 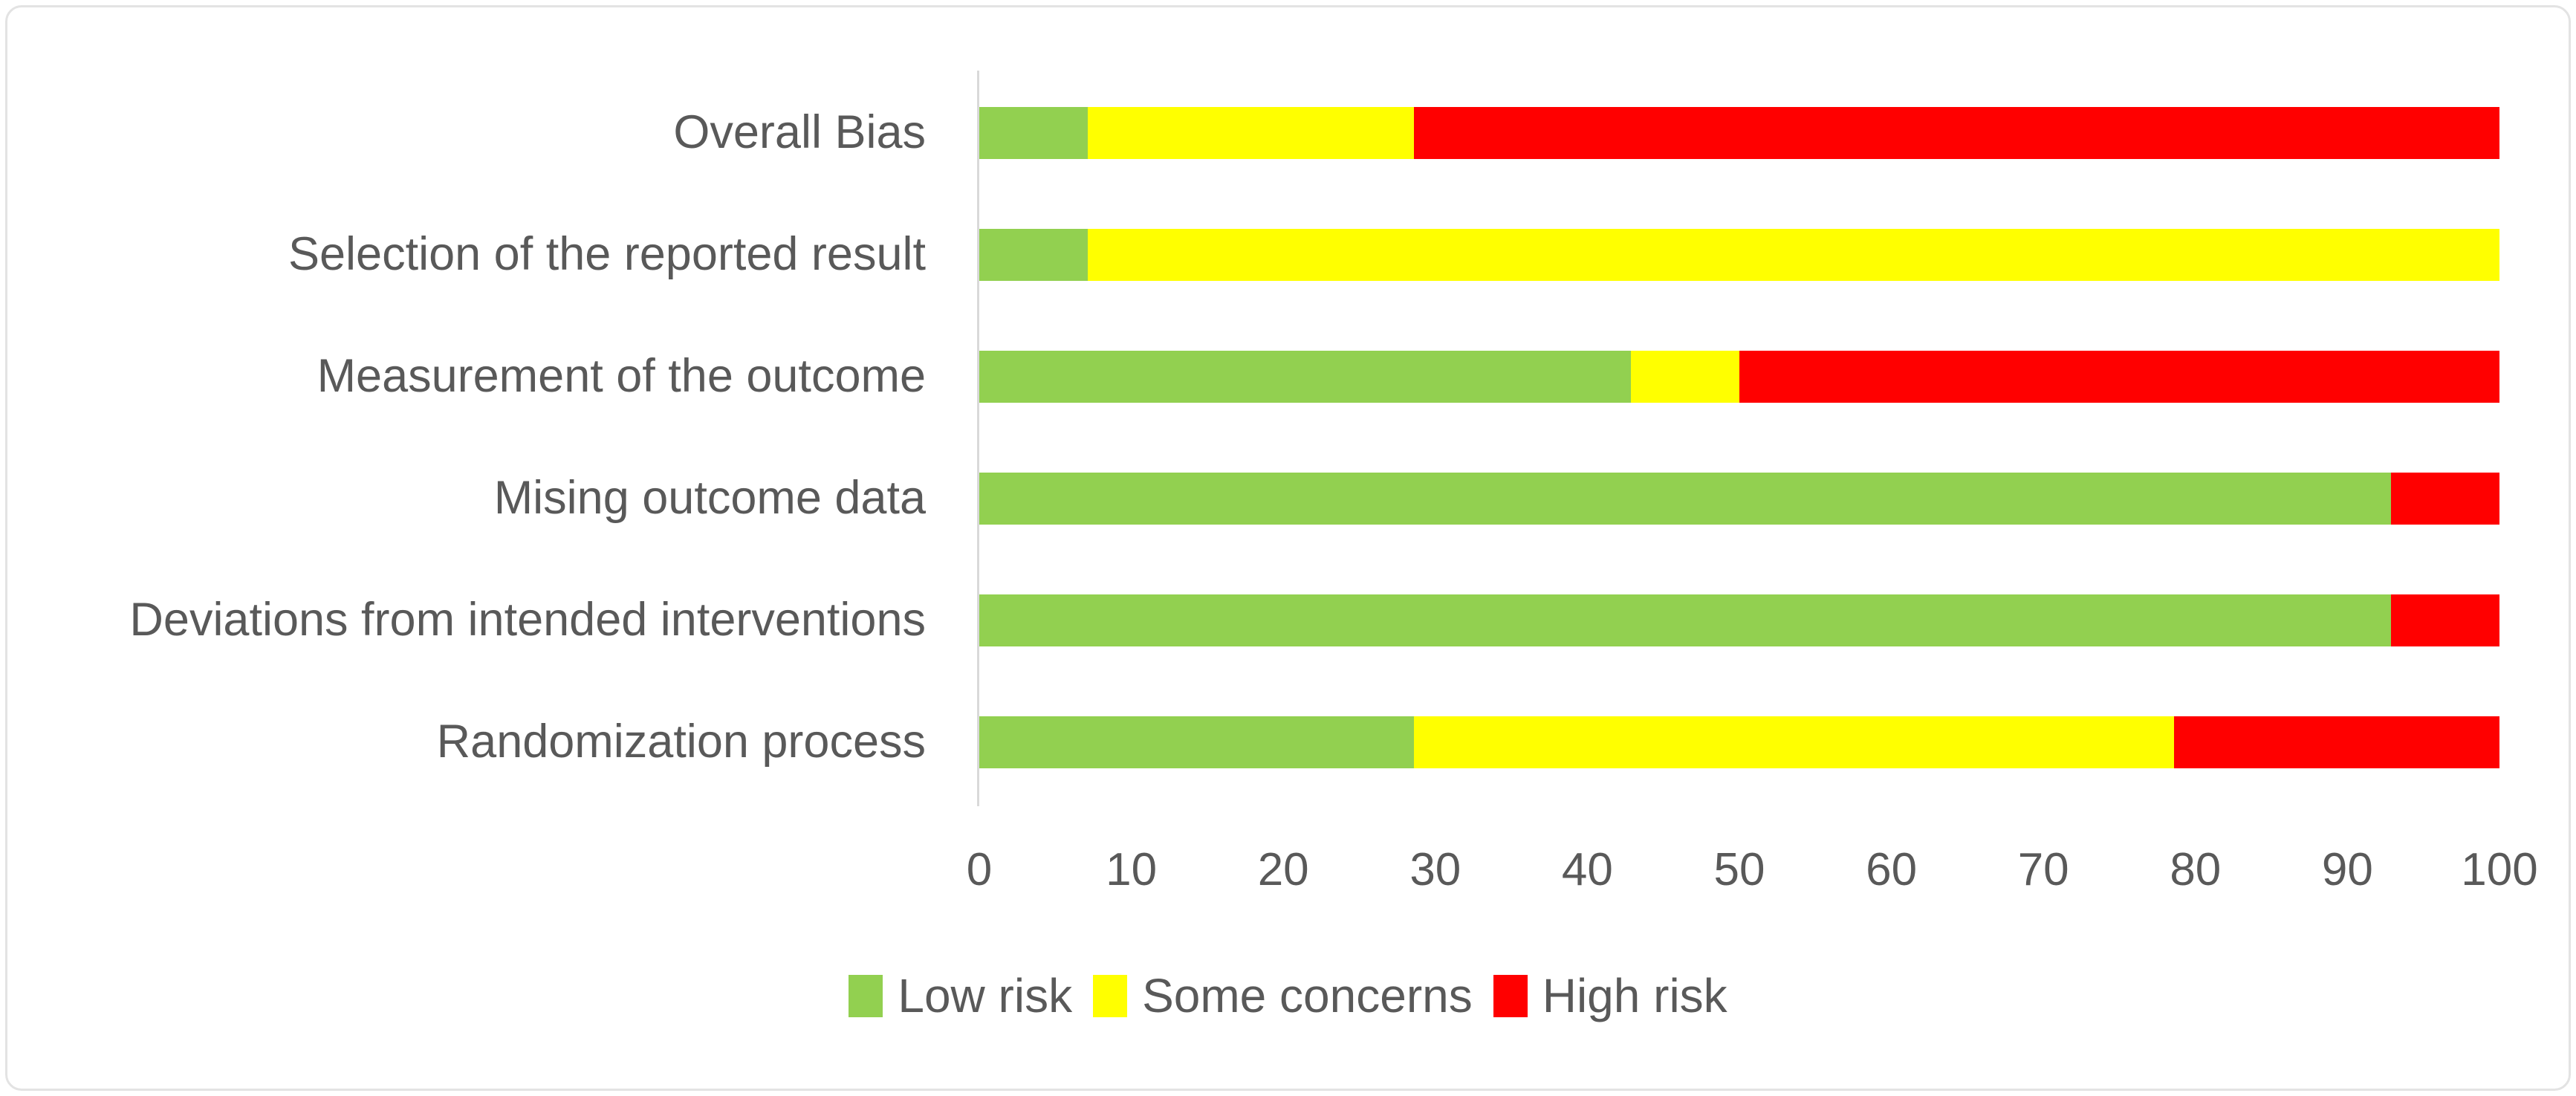 I want to click on stacked-bar-deviations-from-intended-interventions, so click(x=1739, y=620).